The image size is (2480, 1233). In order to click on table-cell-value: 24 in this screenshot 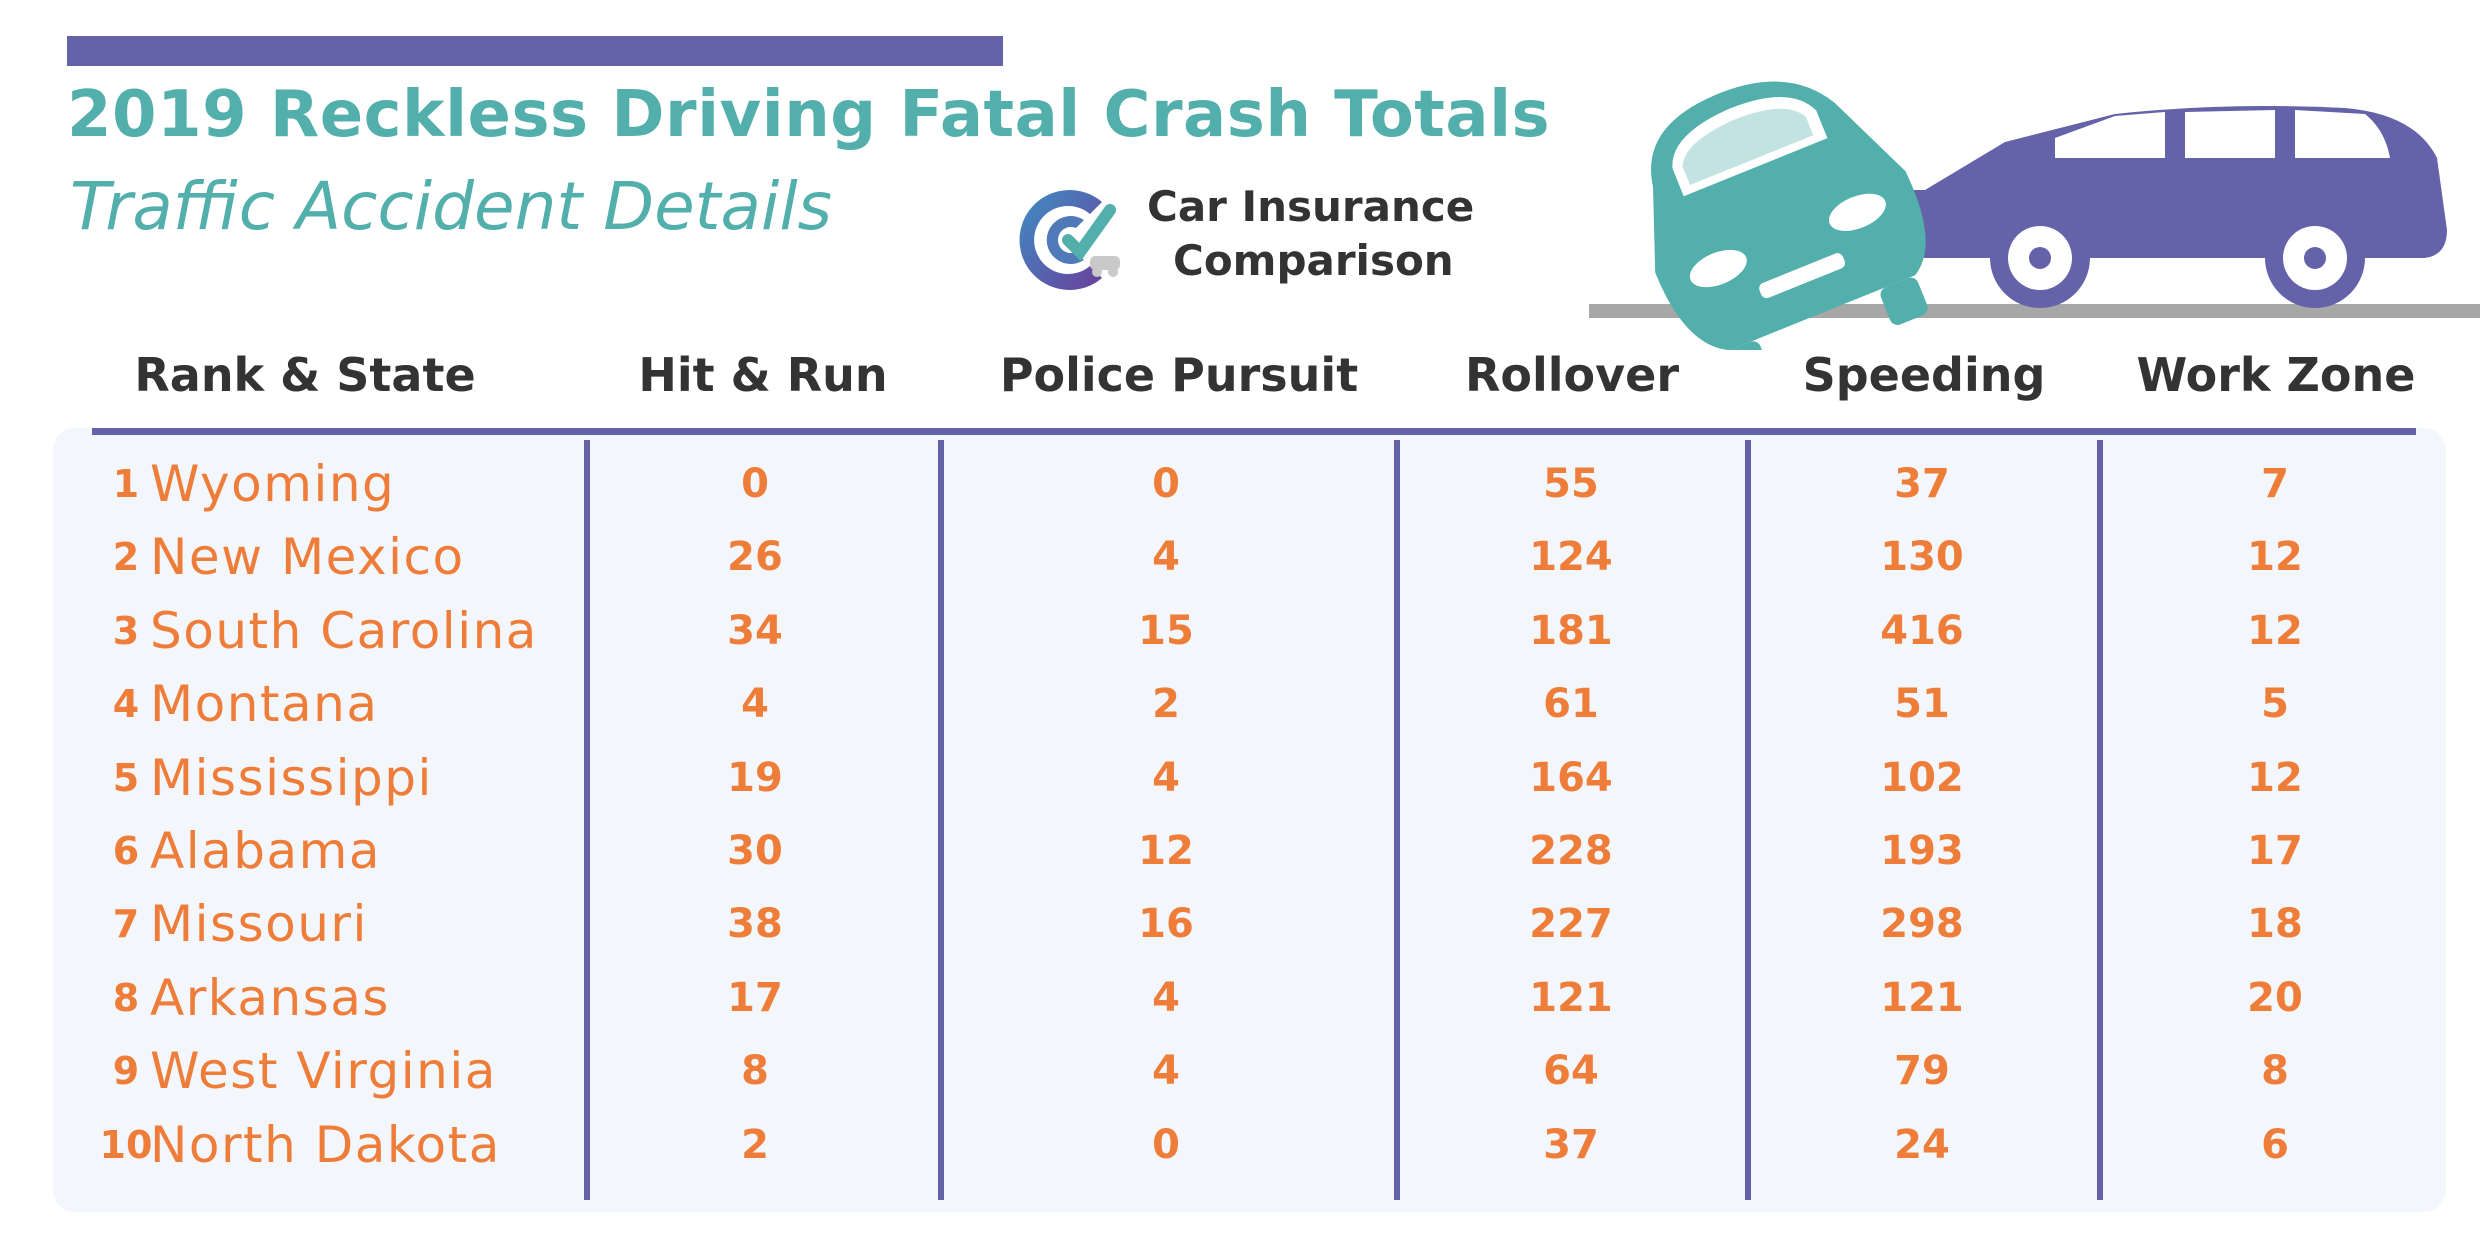, I will do `click(1922, 1144)`.